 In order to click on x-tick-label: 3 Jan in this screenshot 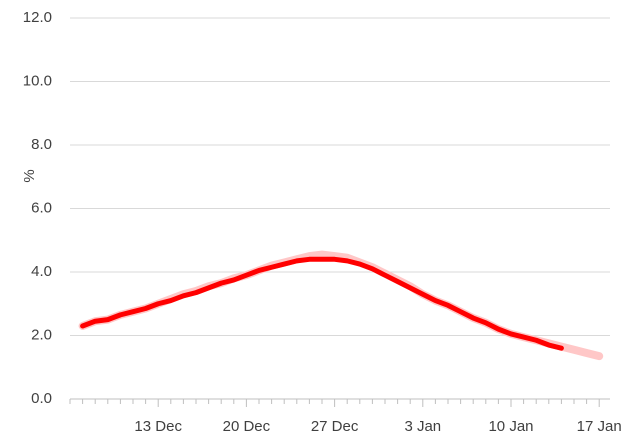, I will do `click(422, 426)`.